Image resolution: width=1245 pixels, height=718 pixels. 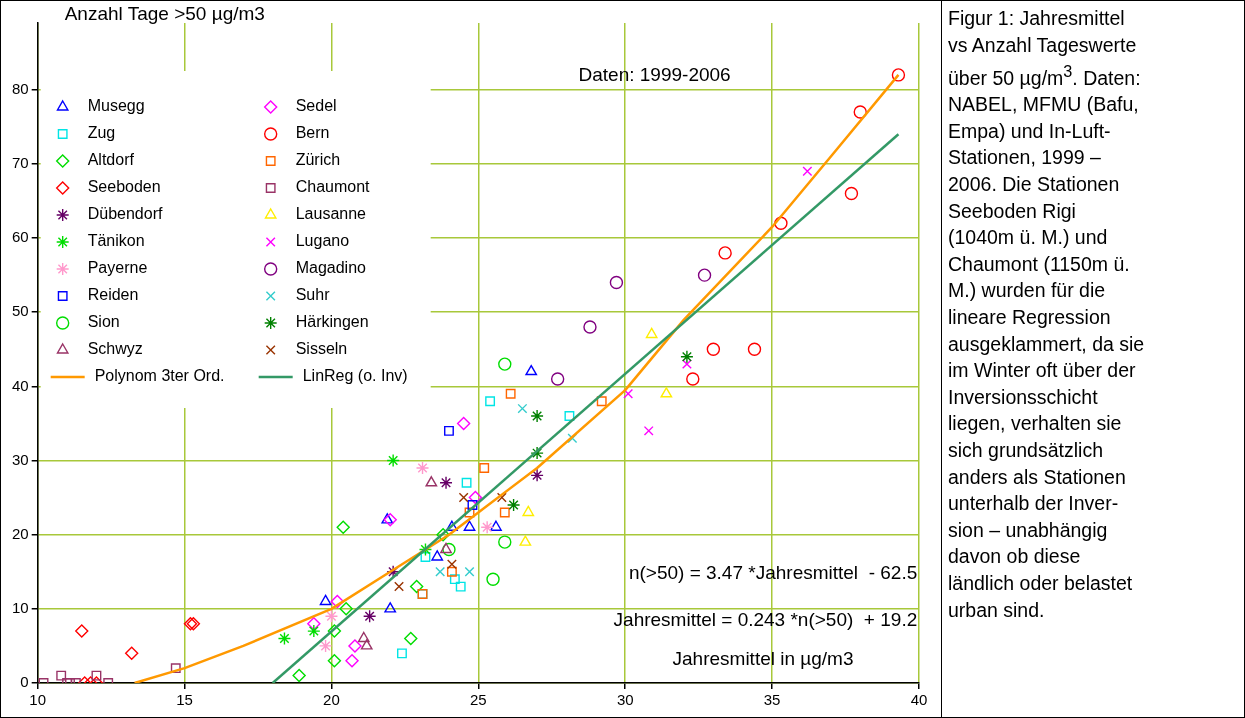 What do you see at coordinates (116, 241) in the screenshot?
I see `legend-label: Tänikon` at bounding box center [116, 241].